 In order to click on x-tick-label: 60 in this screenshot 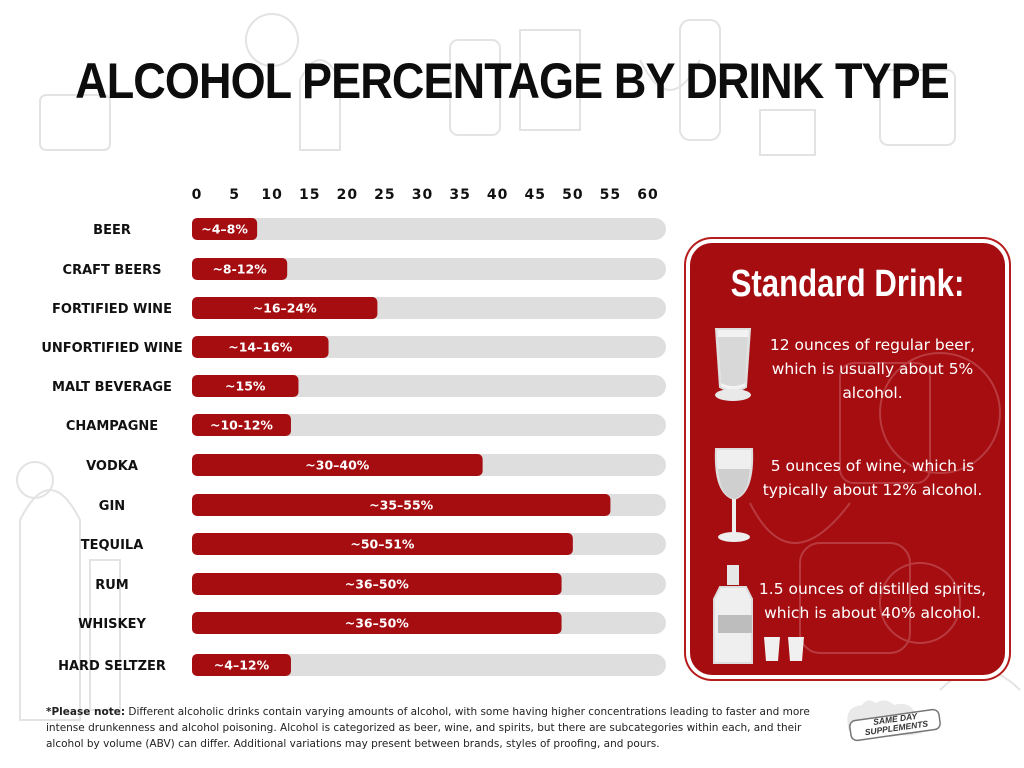, I will do `click(647, 195)`.